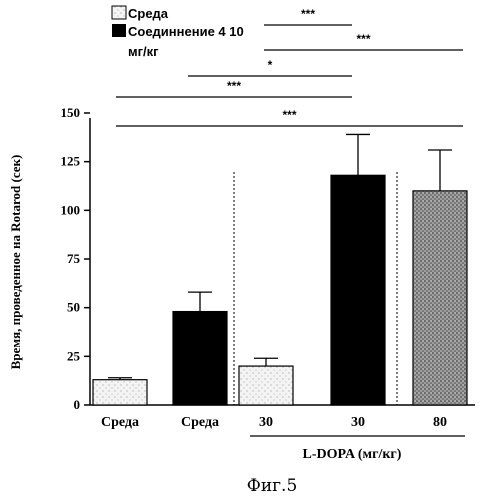  I want to click on y-tick-label: 25, so click(74, 355).